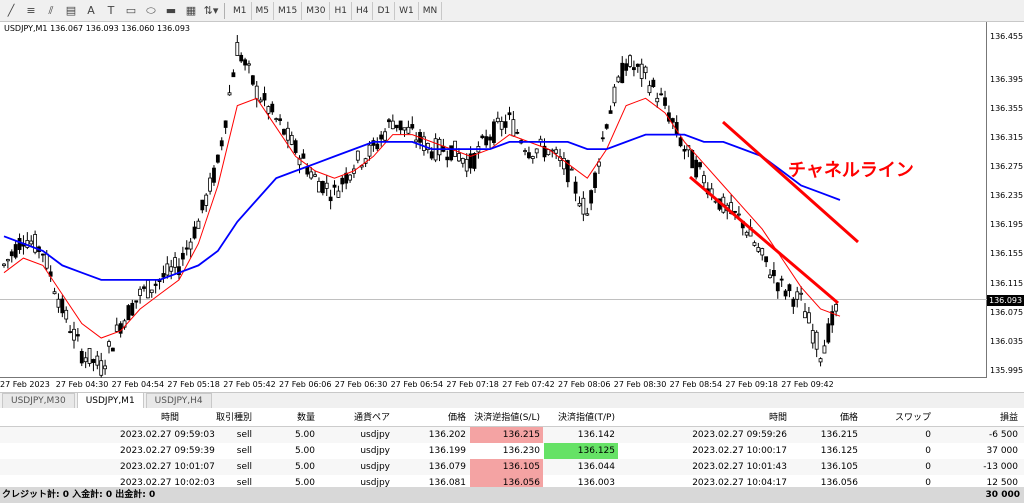  I want to click on shapes-icon: ▬, so click(171, 10).